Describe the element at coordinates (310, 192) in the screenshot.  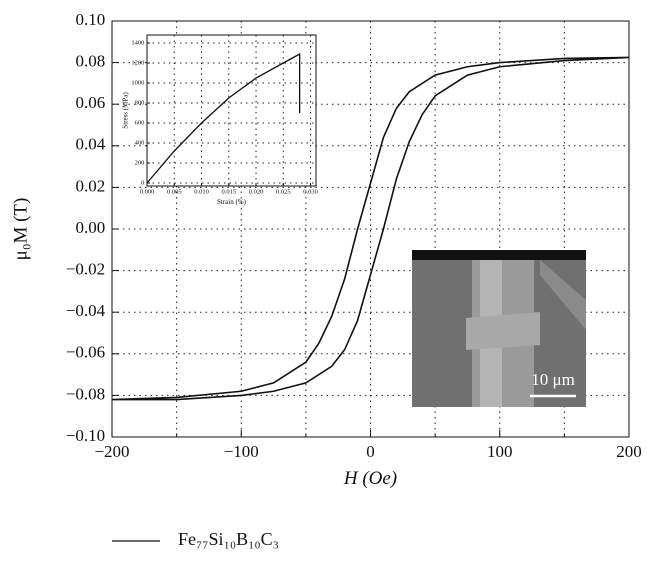
I see `x-tick-label: 0.030` at that location.